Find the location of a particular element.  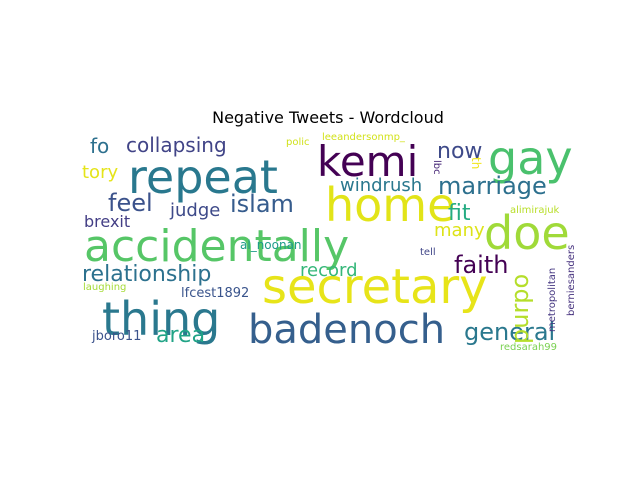

word-polic: polic is located at coordinates (298, 142).